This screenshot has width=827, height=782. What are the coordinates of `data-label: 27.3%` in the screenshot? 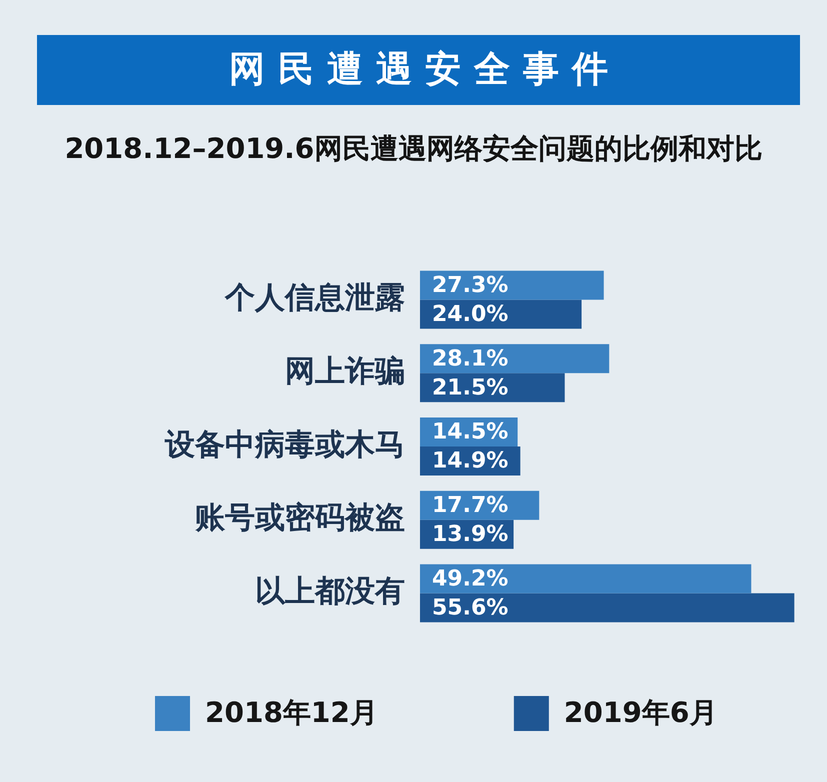 It's located at (470, 285).